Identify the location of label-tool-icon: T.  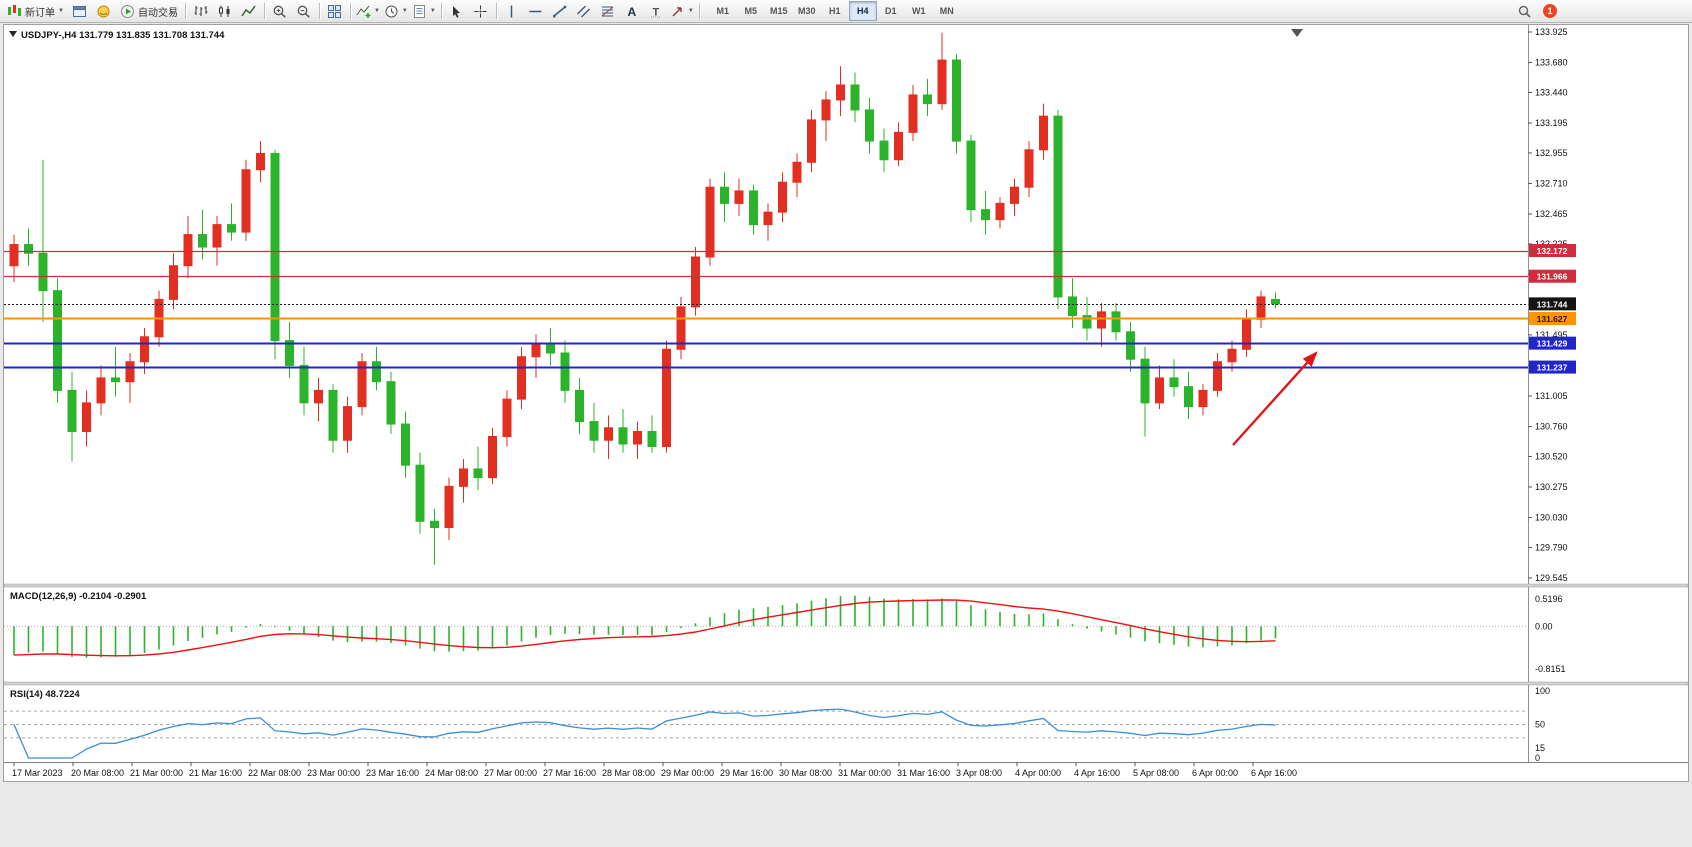
(656, 12).